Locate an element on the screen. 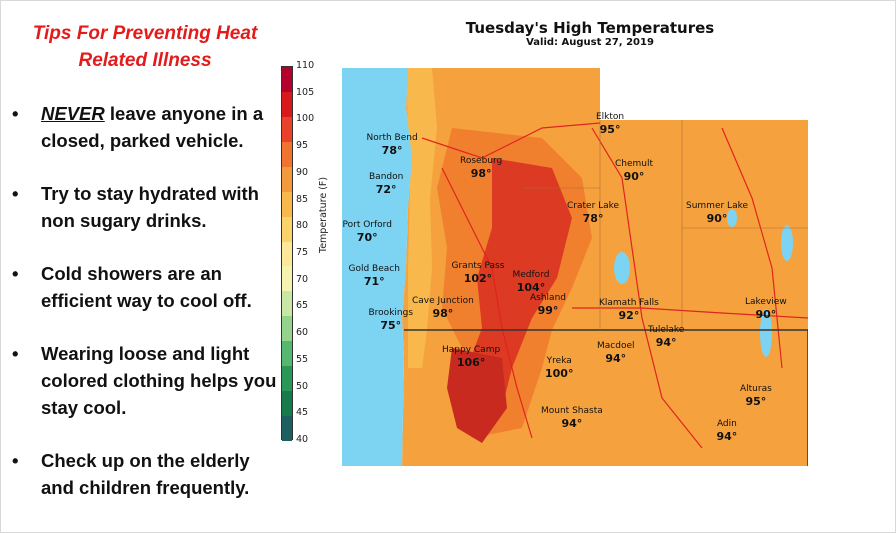 This screenshot has width=896, height=533. very-hot-zone is located at coordinates (519, 283).